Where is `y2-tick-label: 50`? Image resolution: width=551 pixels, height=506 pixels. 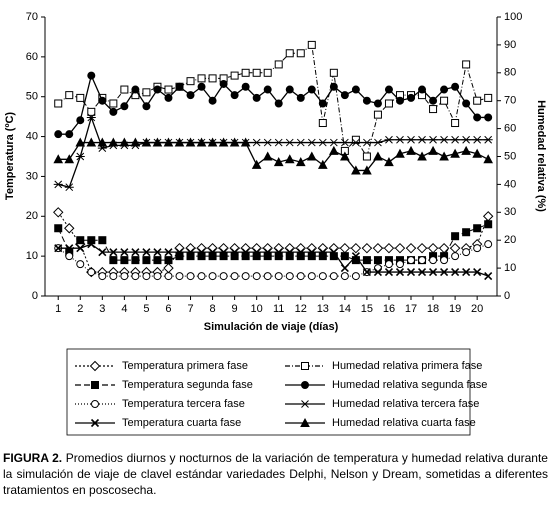
y2-tick-label: 50 is located at coordinates (510, 156).